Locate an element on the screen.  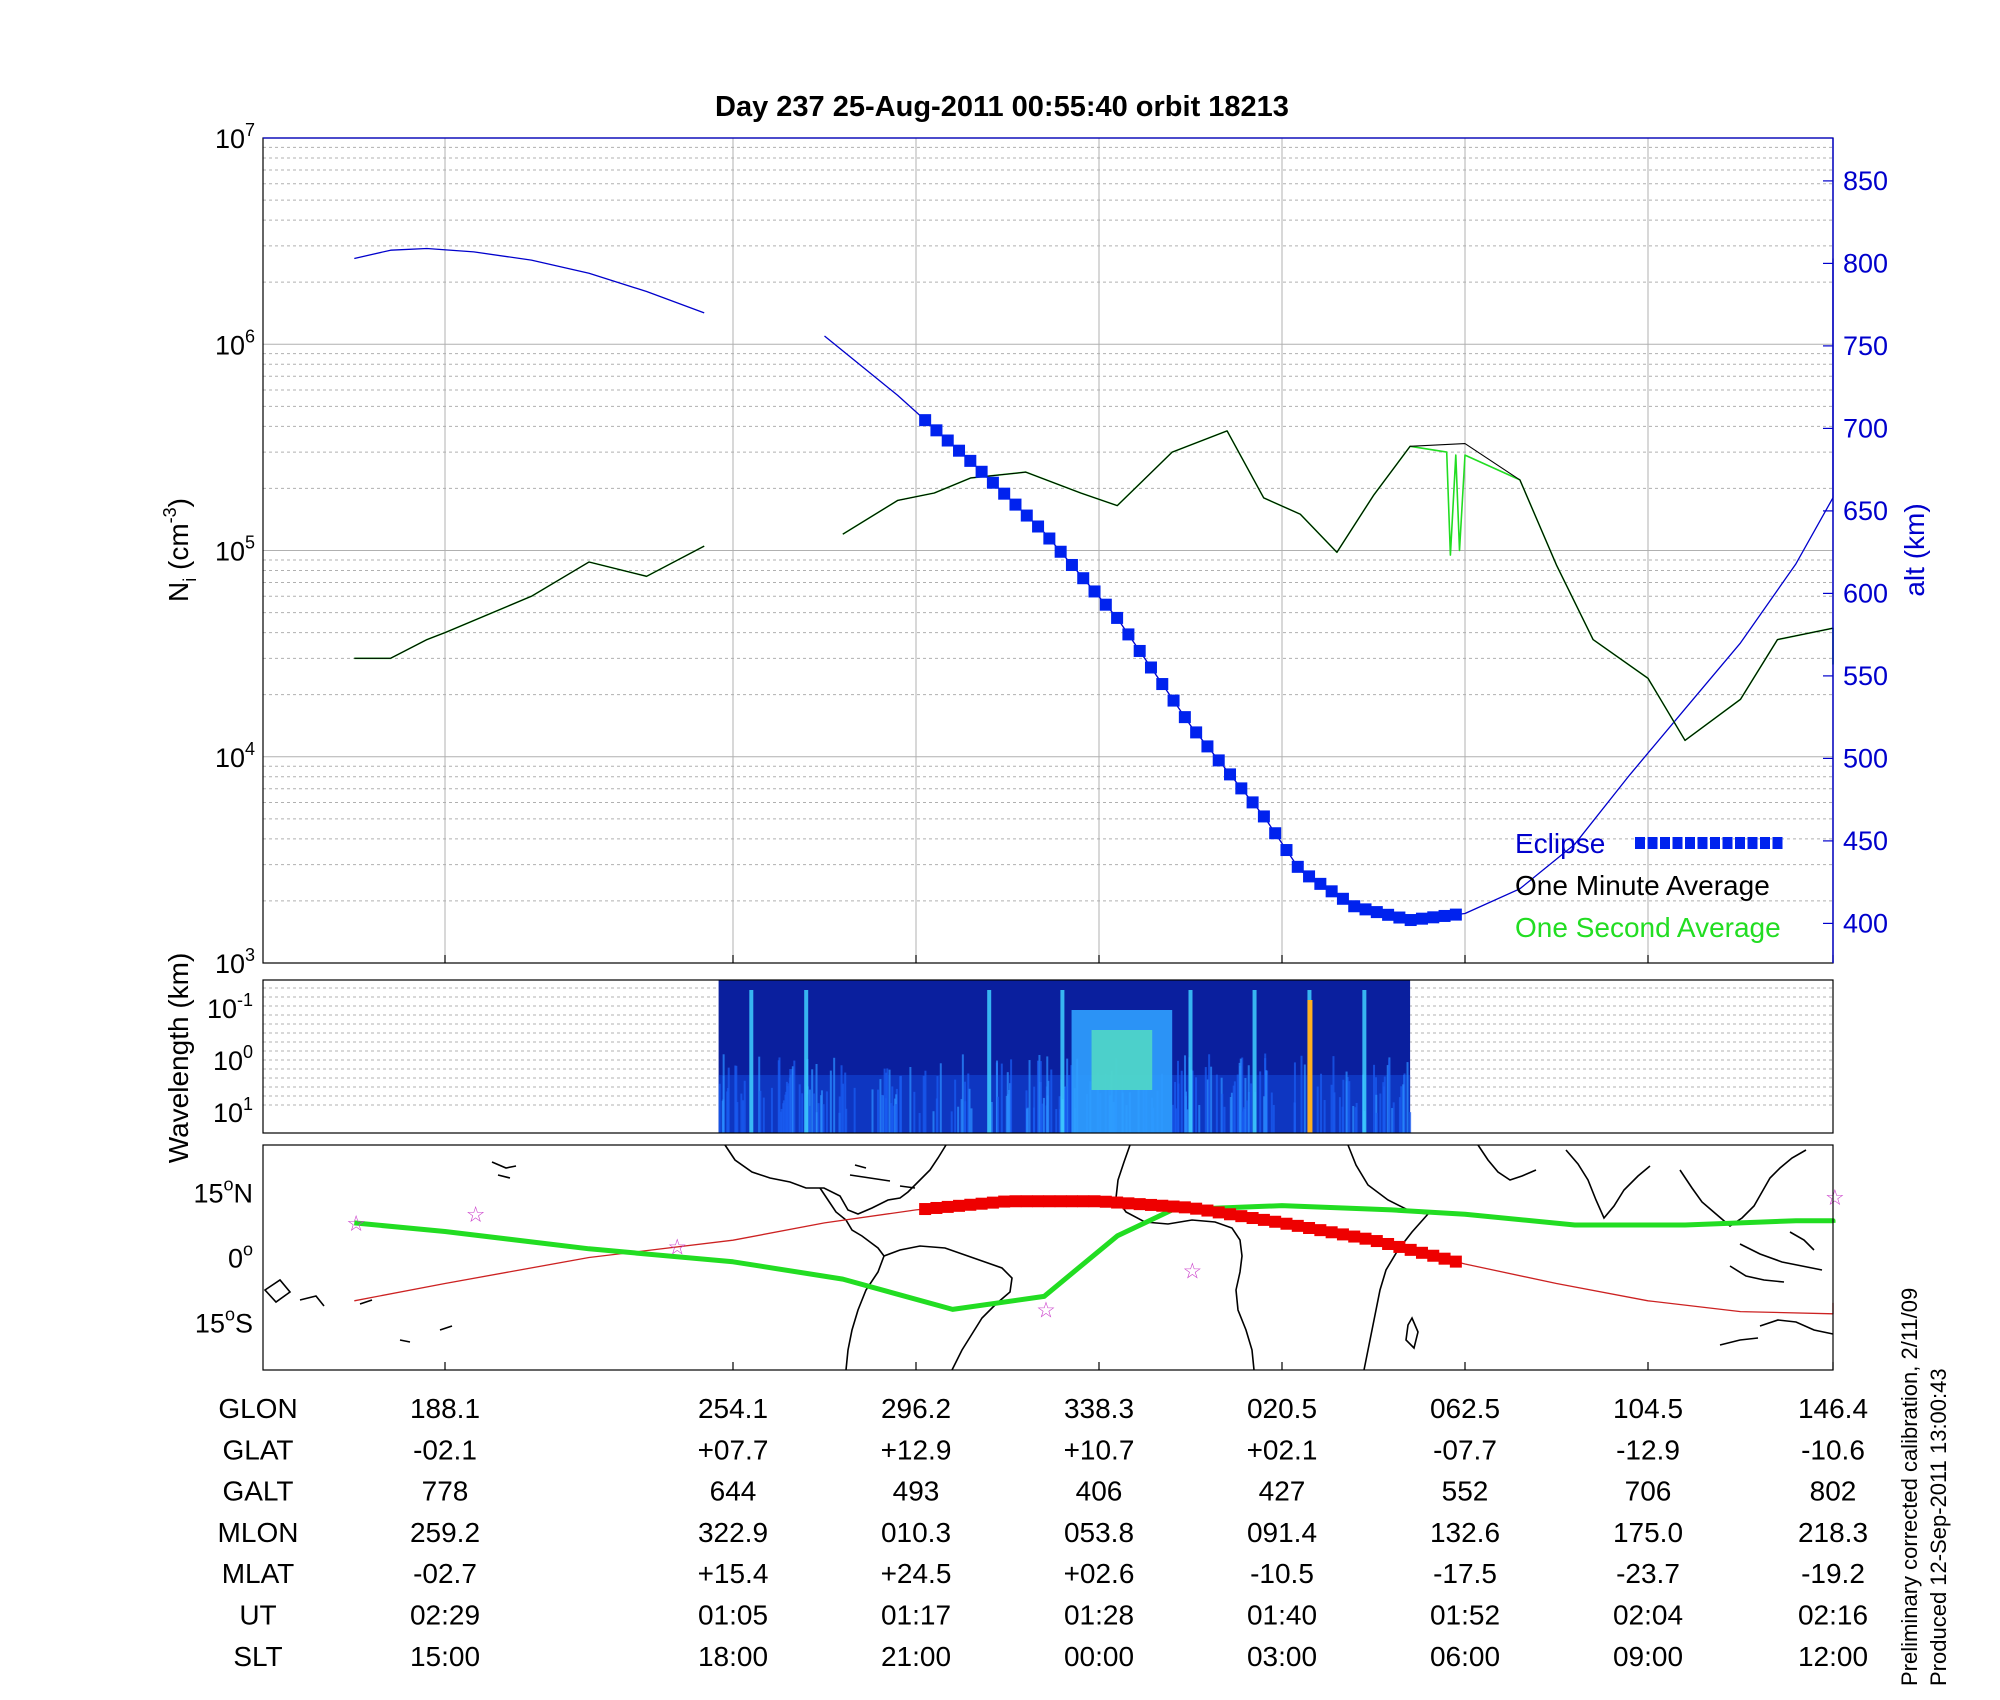
spectrogram-image is located at coordinates (1065, 1056).